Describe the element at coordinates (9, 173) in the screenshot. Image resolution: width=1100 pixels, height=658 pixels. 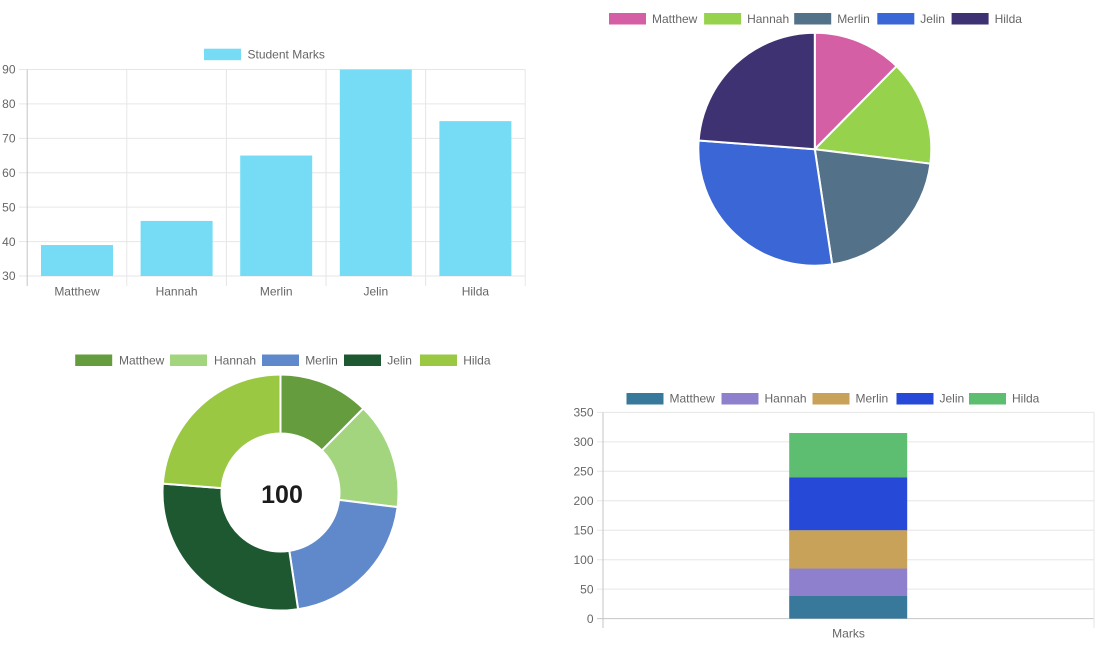
I see `svg-text: 60` at that location.